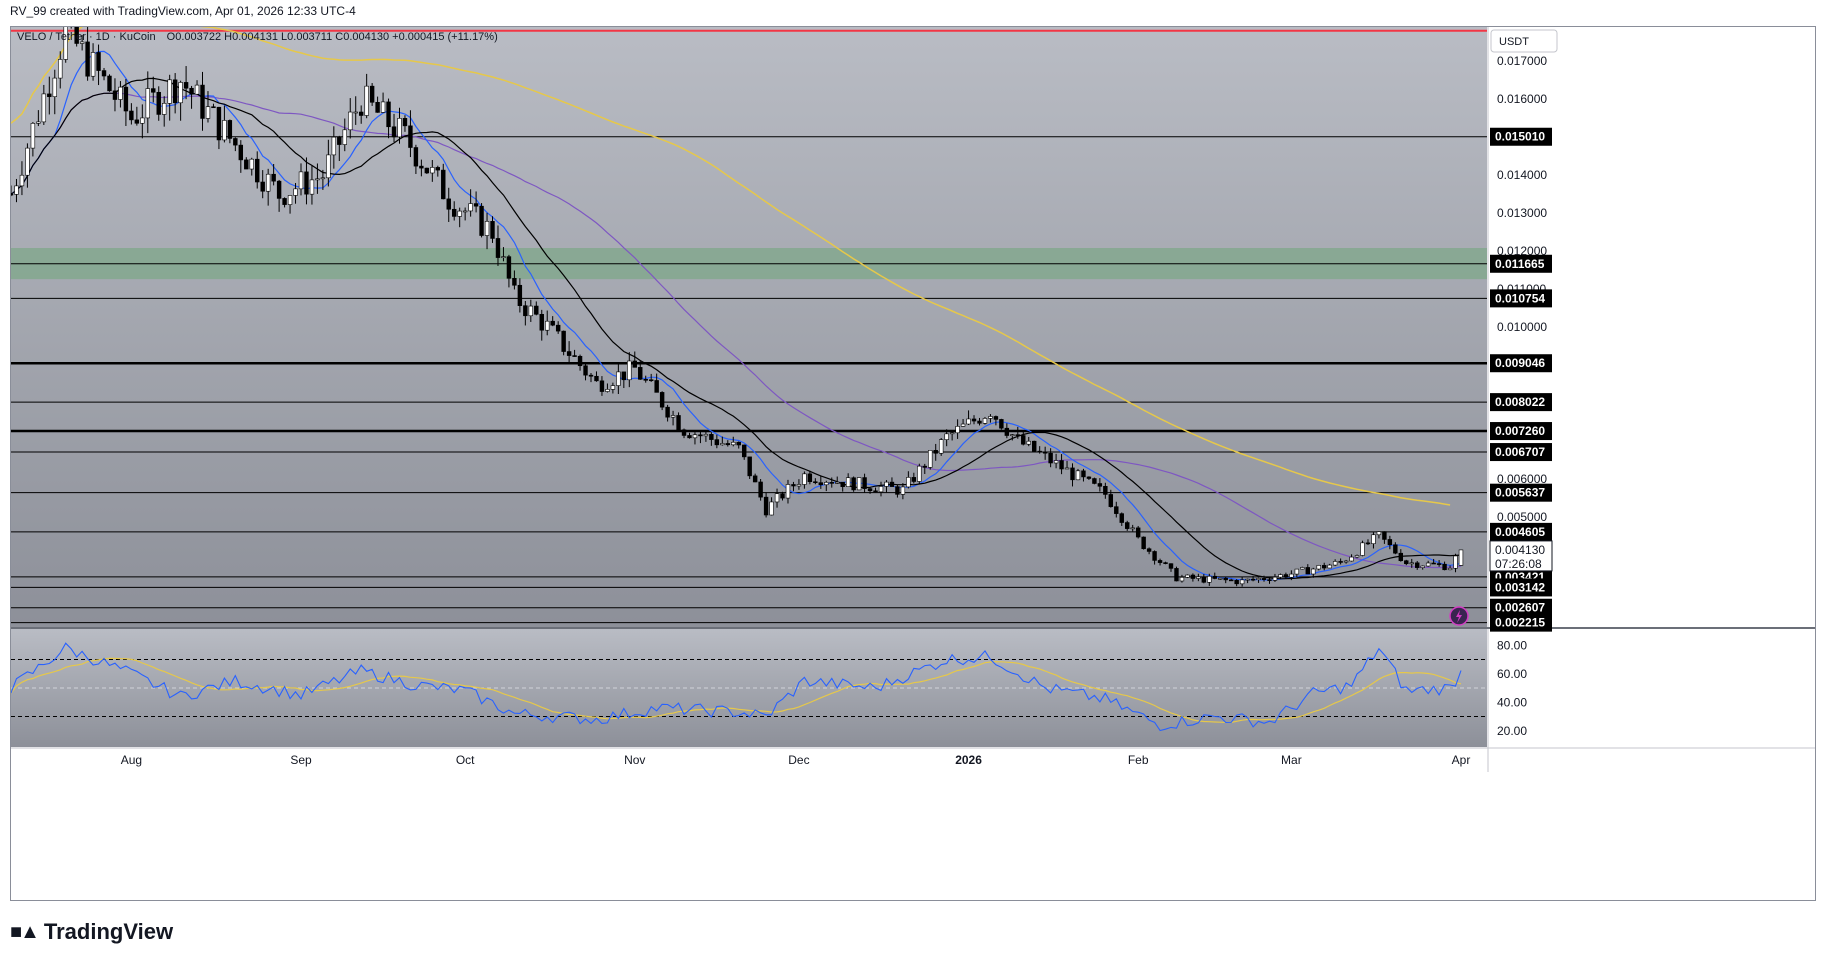 The image size is (1827, 962). What do you see at coordinates (1524, 41) in the screenshot?
I see `currency-button: USDT` at bounding box center [1524, 41].